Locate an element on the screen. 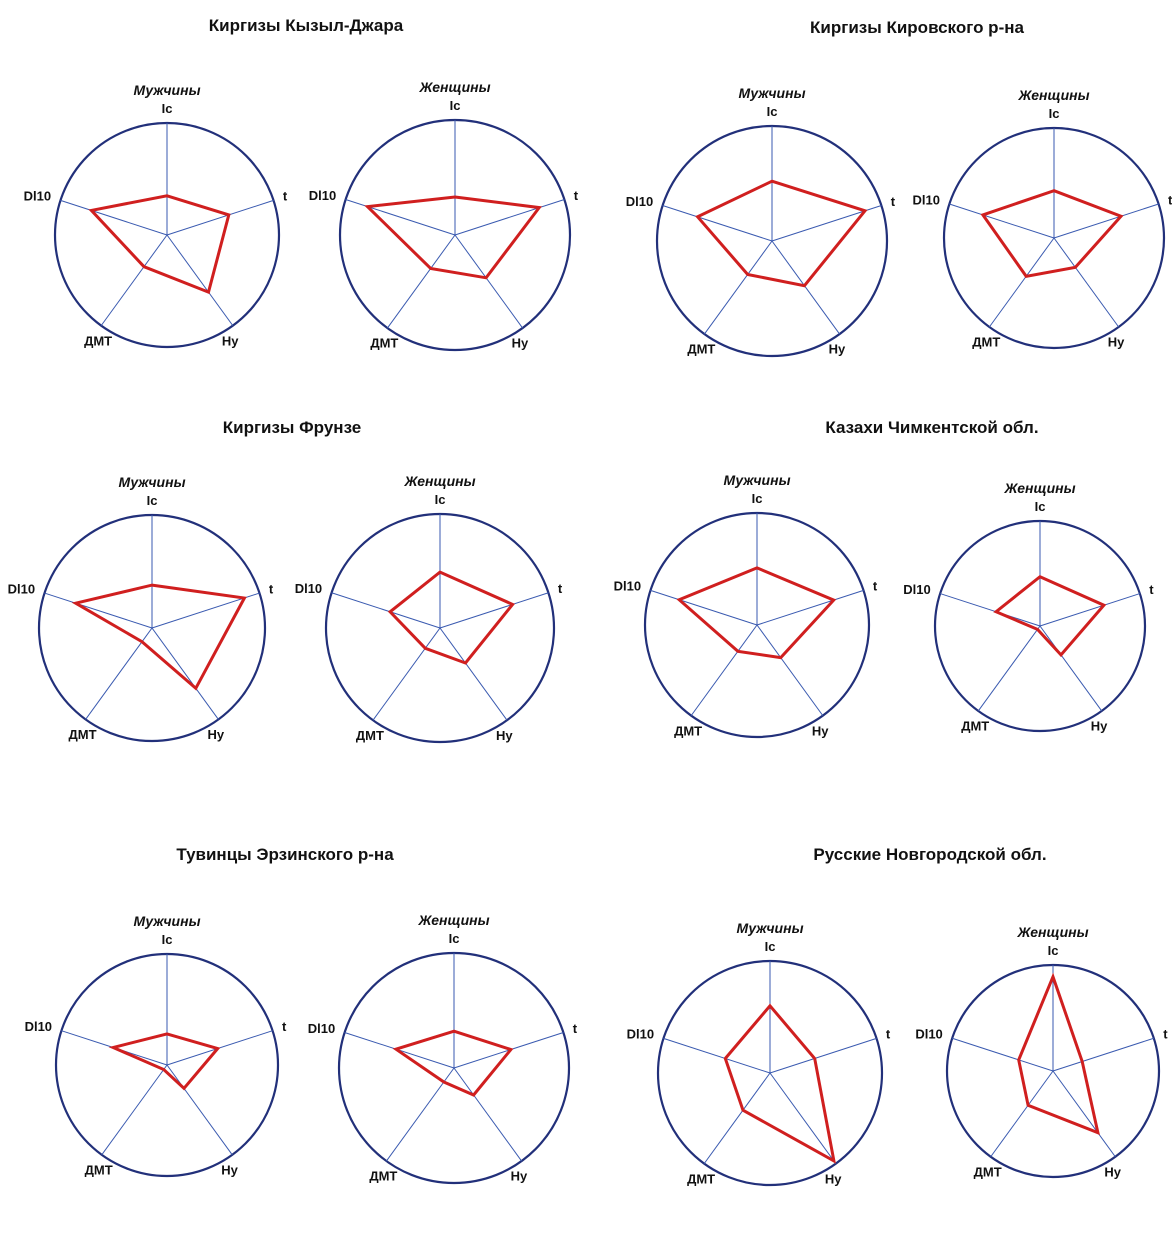 The image size is (1172, 1245). chart-group-title: Киргизы Фрунзе is located at coordinates (292, 427).